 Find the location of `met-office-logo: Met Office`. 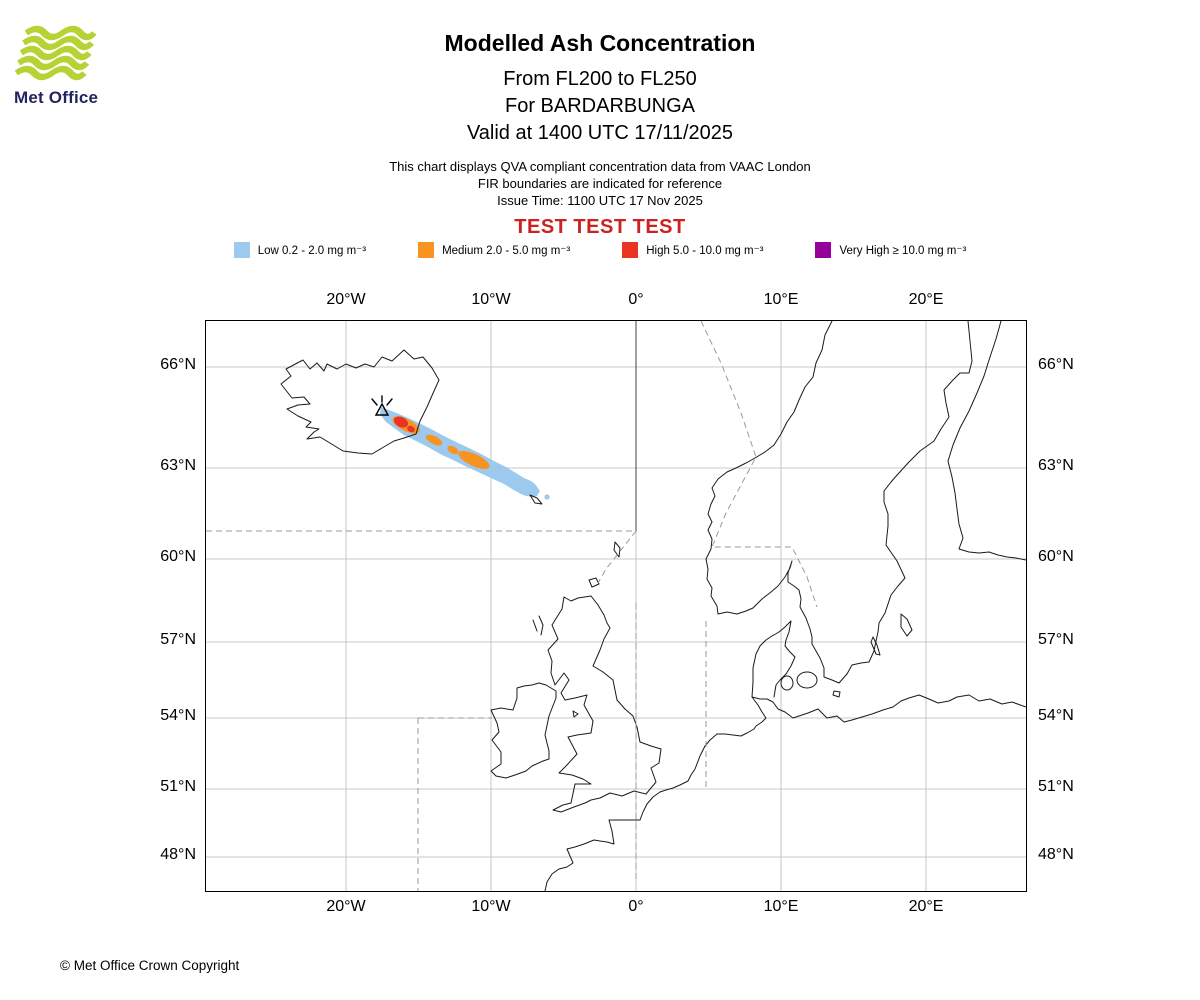

met-office-logo: Met Office is located at coordinates (74, 66).